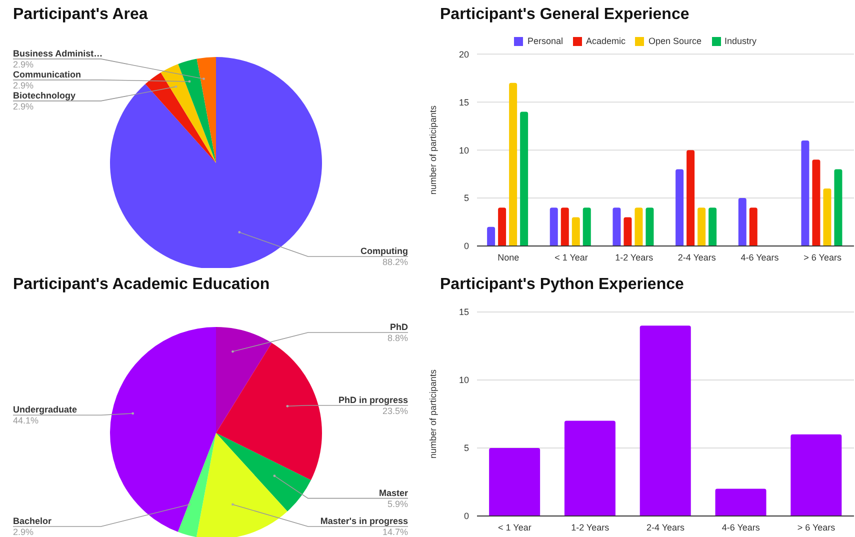 Image resolution: width=855 pixels, height=537 pixels. I want to click on legend-label: Personal, so click(545, 41).